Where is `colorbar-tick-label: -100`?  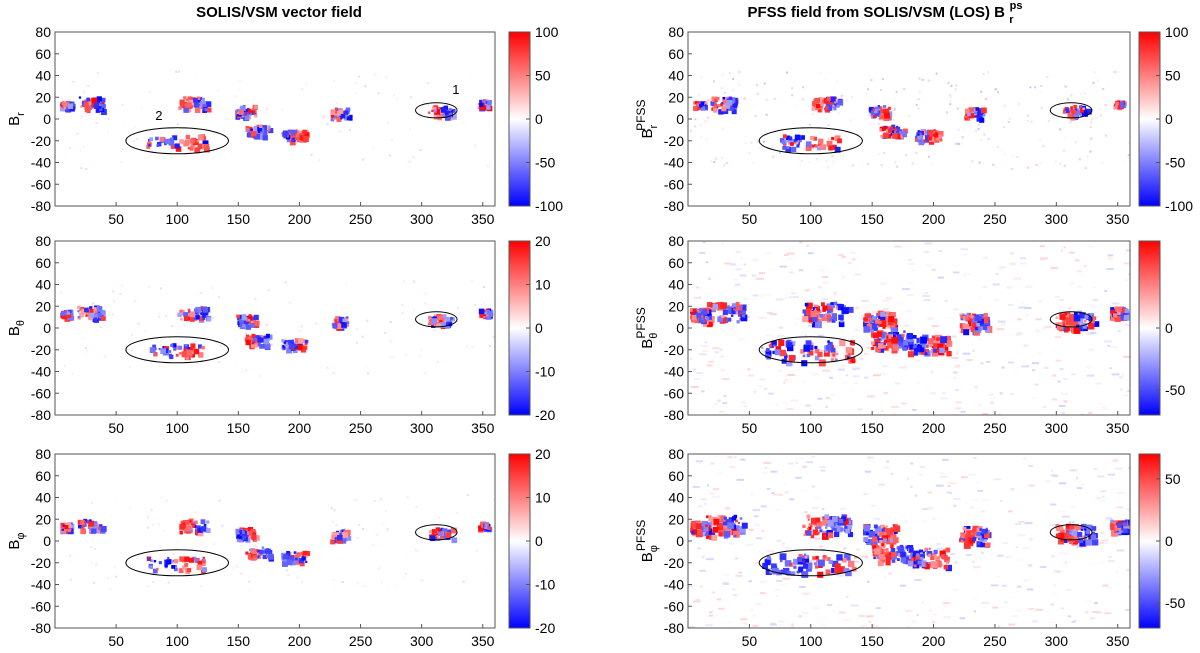 colorbar-tick-label: -100 is located at coordinates (549, 206).